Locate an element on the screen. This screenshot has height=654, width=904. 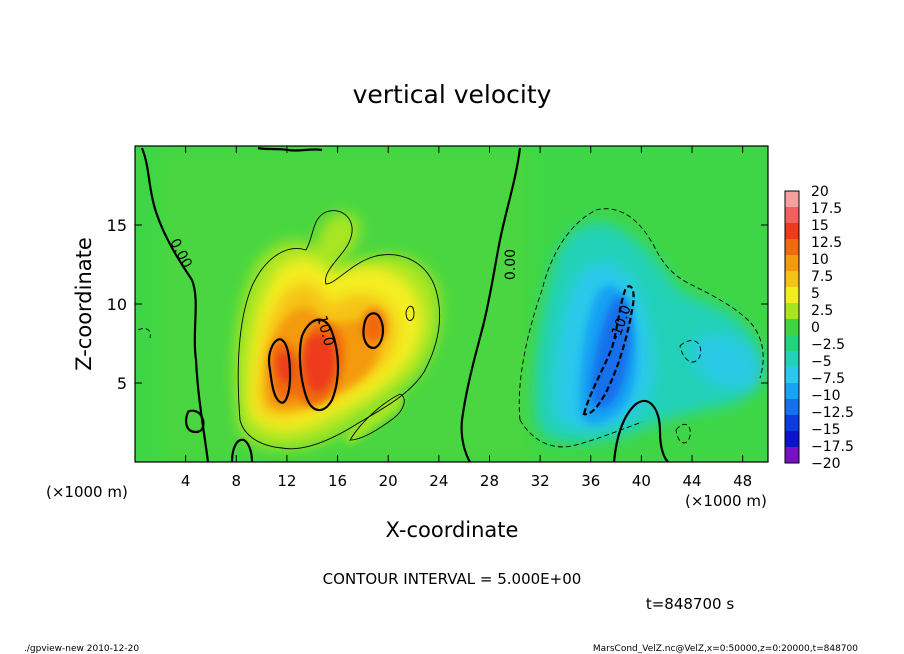
footer-left: ./gpview-new 2010-12-20 is located at coordinates (81, 649).